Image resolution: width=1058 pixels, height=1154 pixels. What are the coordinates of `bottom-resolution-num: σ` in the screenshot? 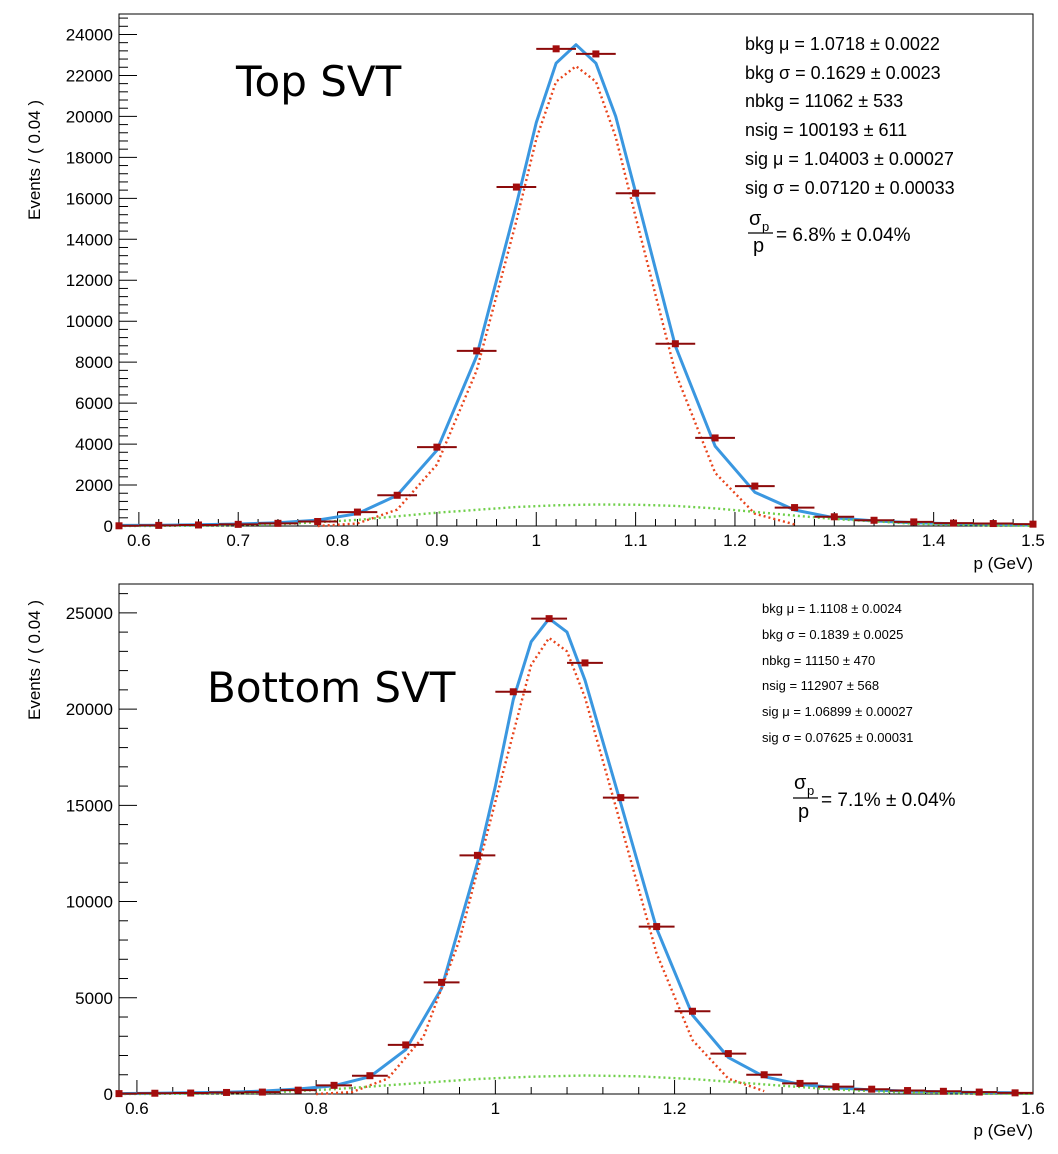 It's located at (800, 783).